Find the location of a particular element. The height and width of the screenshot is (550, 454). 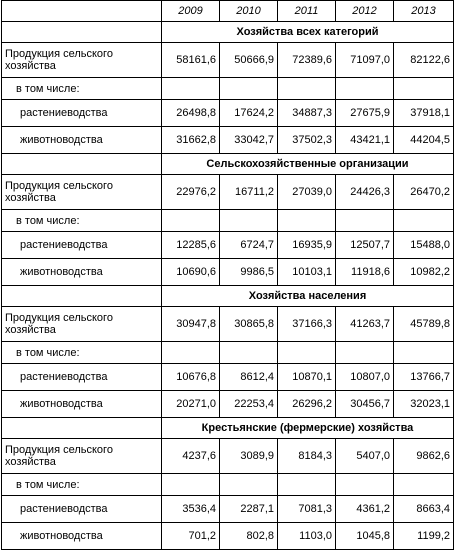

value-cell: 11918,6 is located at coordinates (364, 272).